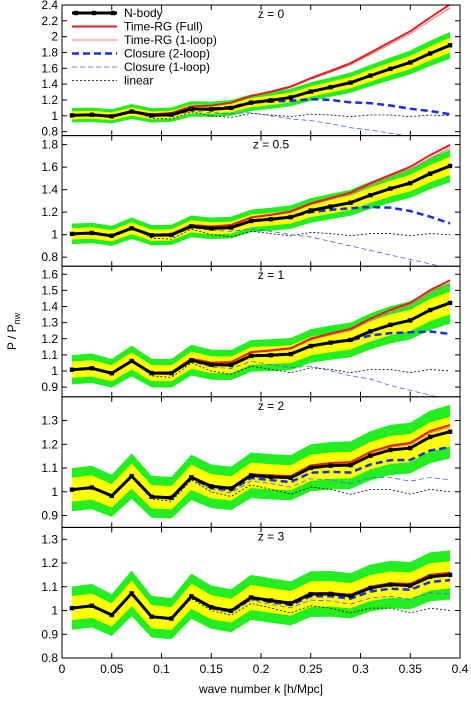 The image size is (471, 704). Describe the element at coordinates (271, 145) in the screenshot. I see `panel-label: z = 0.5` at that location.